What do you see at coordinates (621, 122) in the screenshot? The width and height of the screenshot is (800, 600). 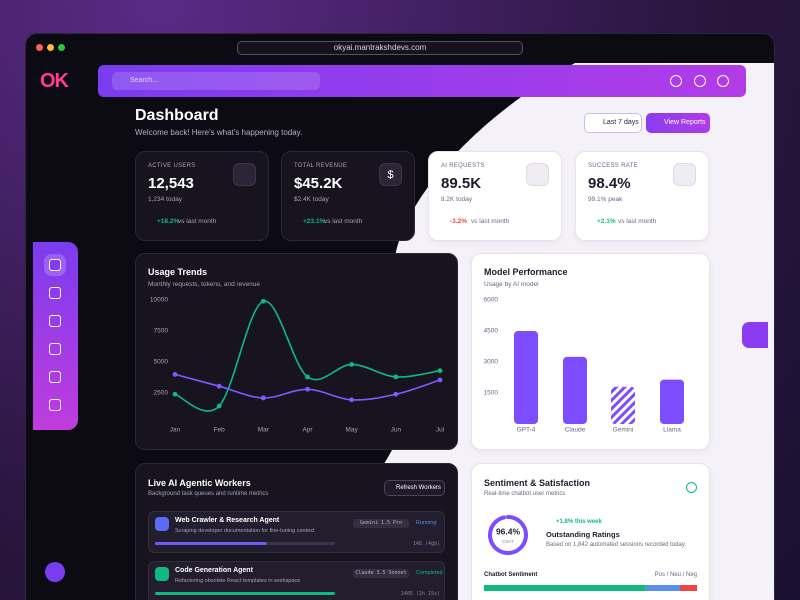 I see `range-button-label: Last 7 days` at bounding box center [621, 122].